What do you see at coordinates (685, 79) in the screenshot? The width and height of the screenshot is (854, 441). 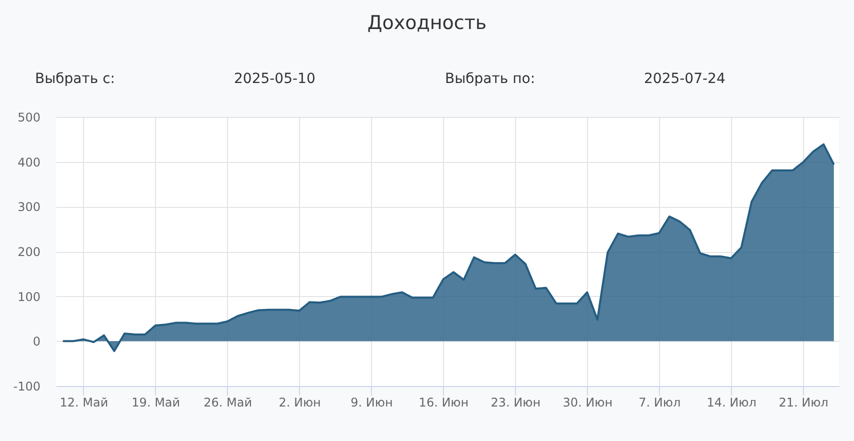 I see `text: 2025-07-24` at bounding box center [685, 79].